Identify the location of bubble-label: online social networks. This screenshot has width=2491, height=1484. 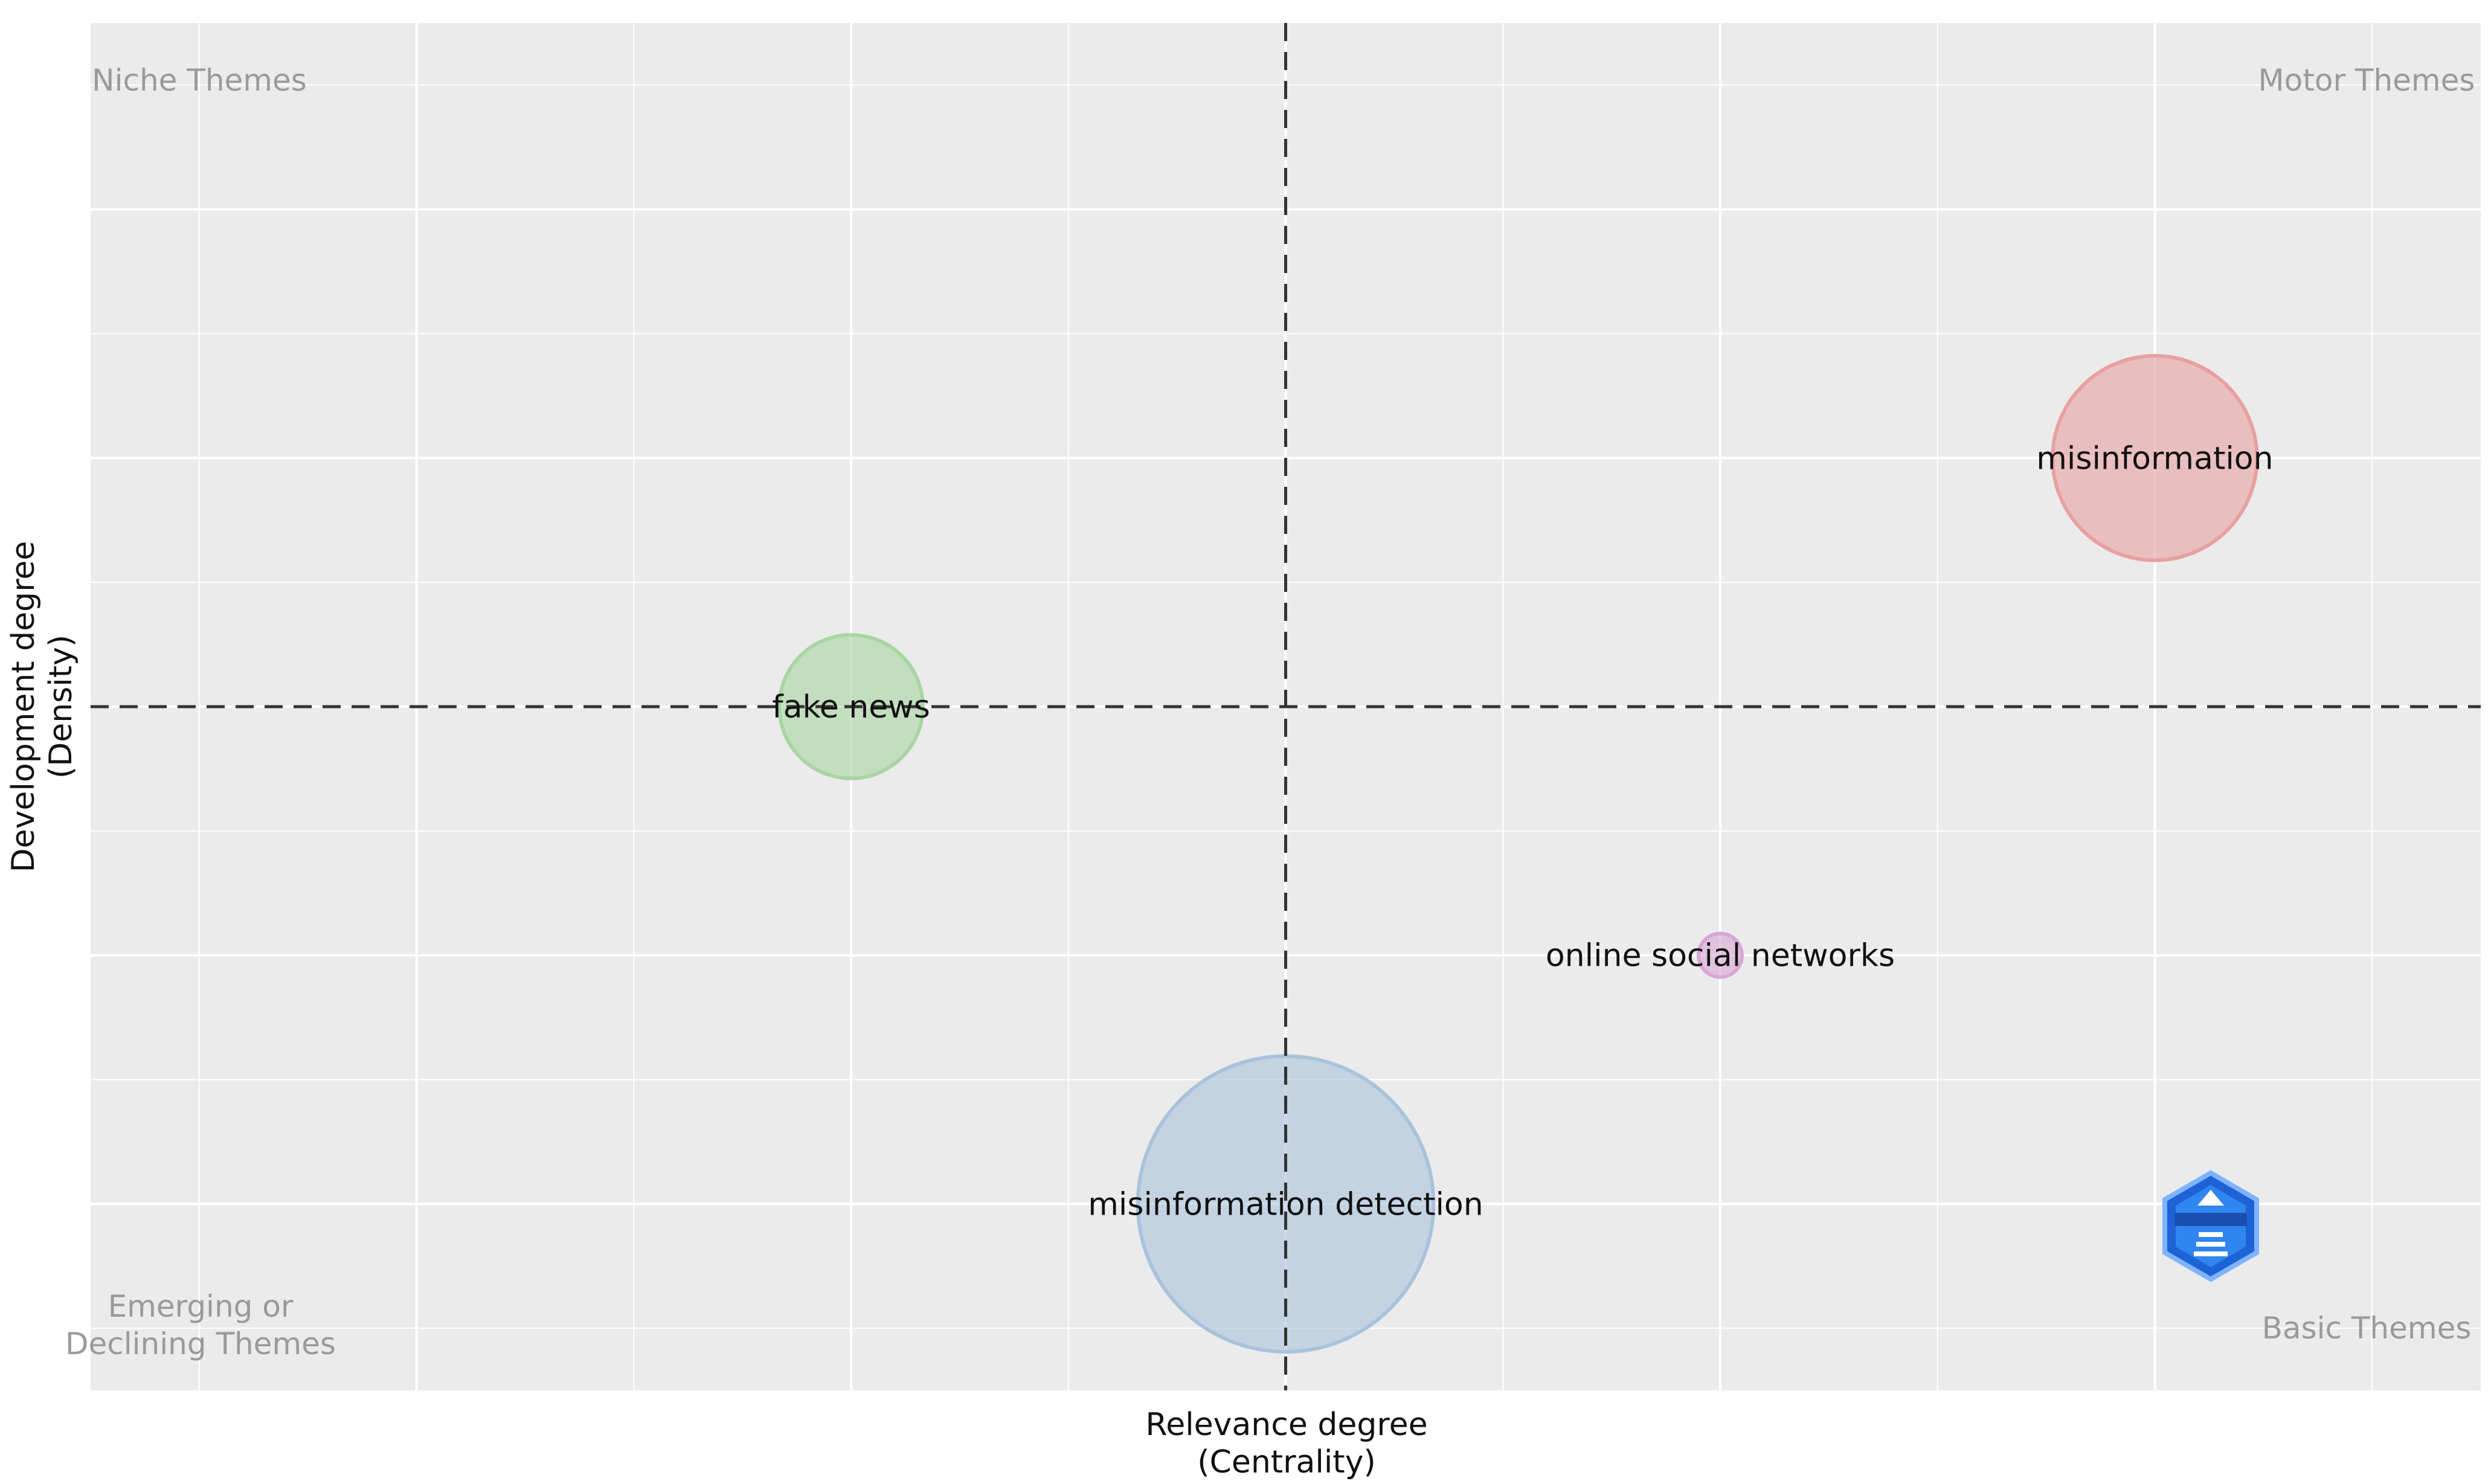
(1720, 956).